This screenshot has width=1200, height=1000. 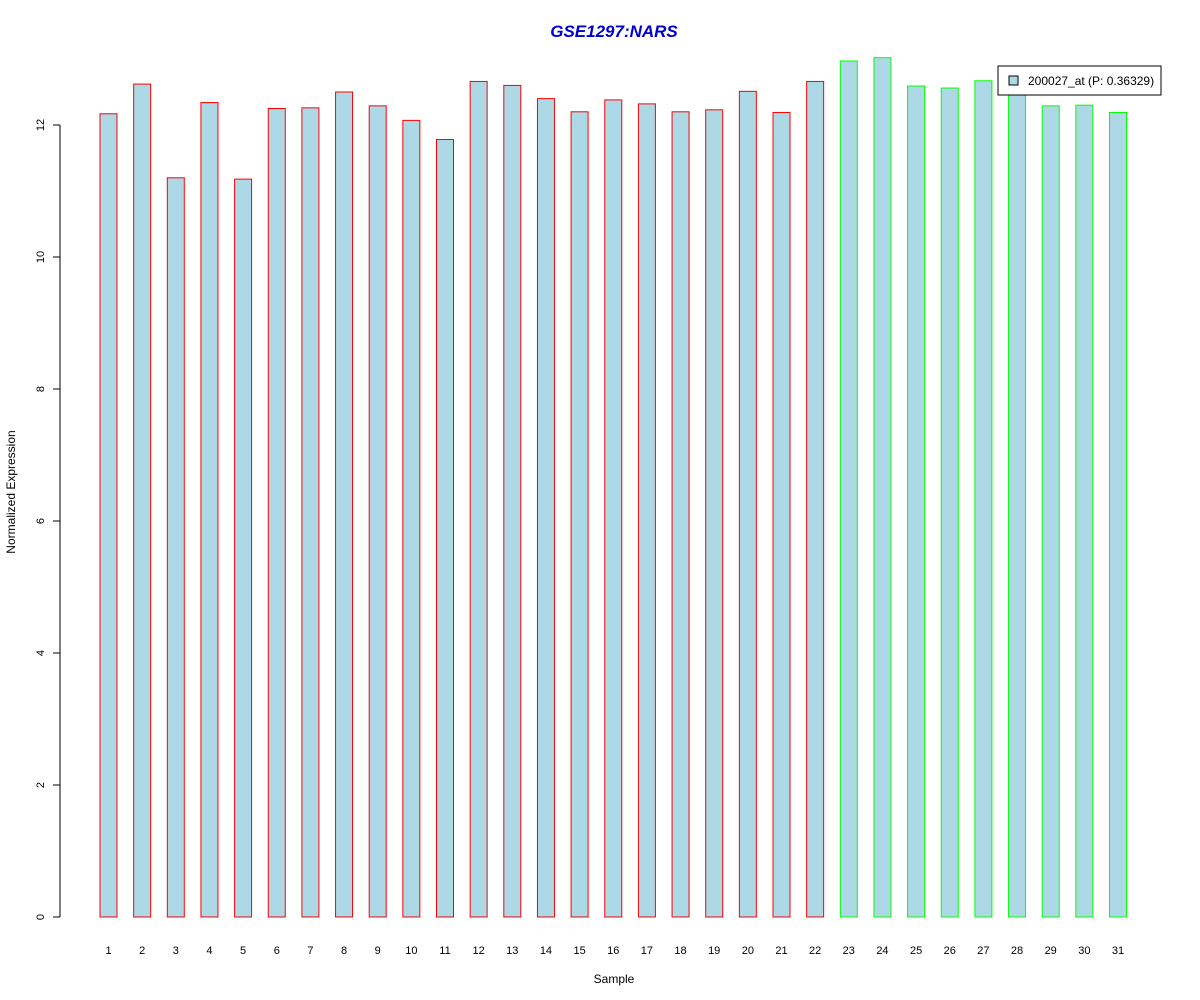 I want to click on x-tick-label: 2, so click(x=142, y=951).